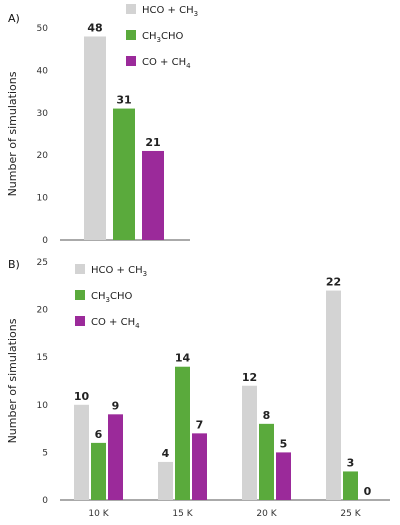 The image size is (400, 525). What do you see at coordinates (43, 114) in the screenshot?
I see `y-tick-label: 30` at bounding box center [43, 114].